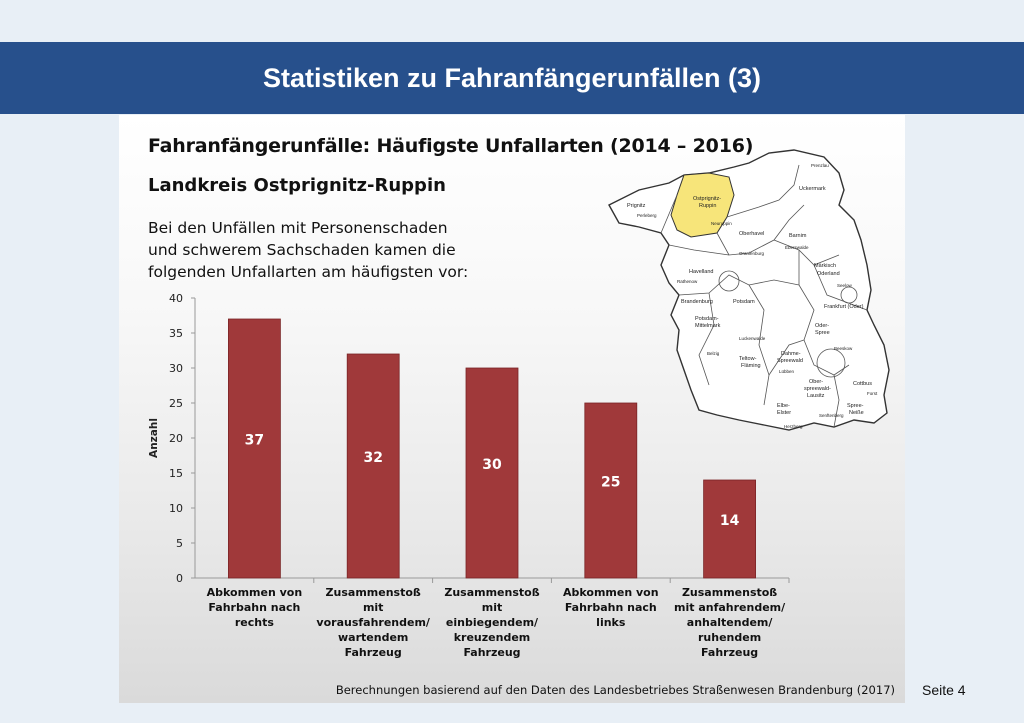 Image resolution: width=1024 pixels, height=723 pixels. What do you see at coordinates (784, 413) in the screenshot?
I see `svg-text: Elster` at bounding box center [784, 413].